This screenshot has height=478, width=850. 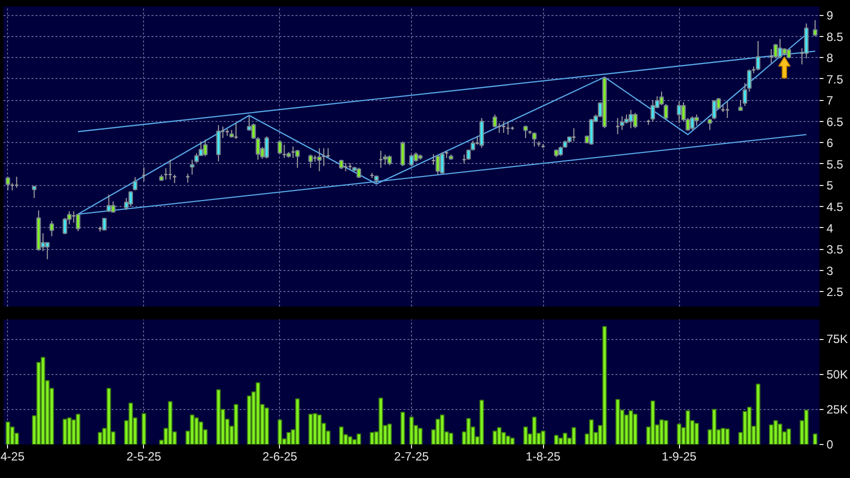 I want to click on y-tick-label: 50K, so click(x=837, y=374).